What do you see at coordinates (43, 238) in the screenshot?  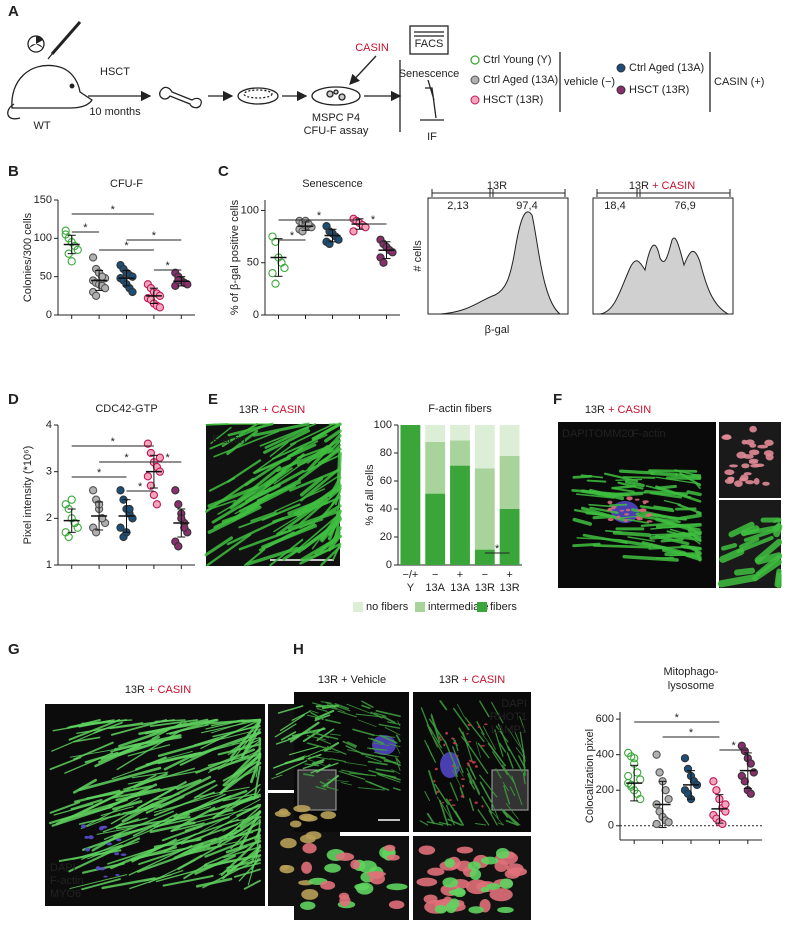 I see `y-tick-label: 100` at bounding box center [43, 238].